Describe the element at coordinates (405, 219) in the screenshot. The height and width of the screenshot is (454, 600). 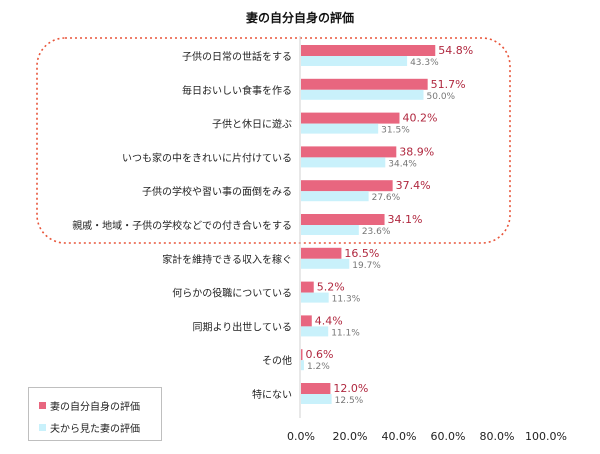
I see `value-label-self: 34.1%` at that location.